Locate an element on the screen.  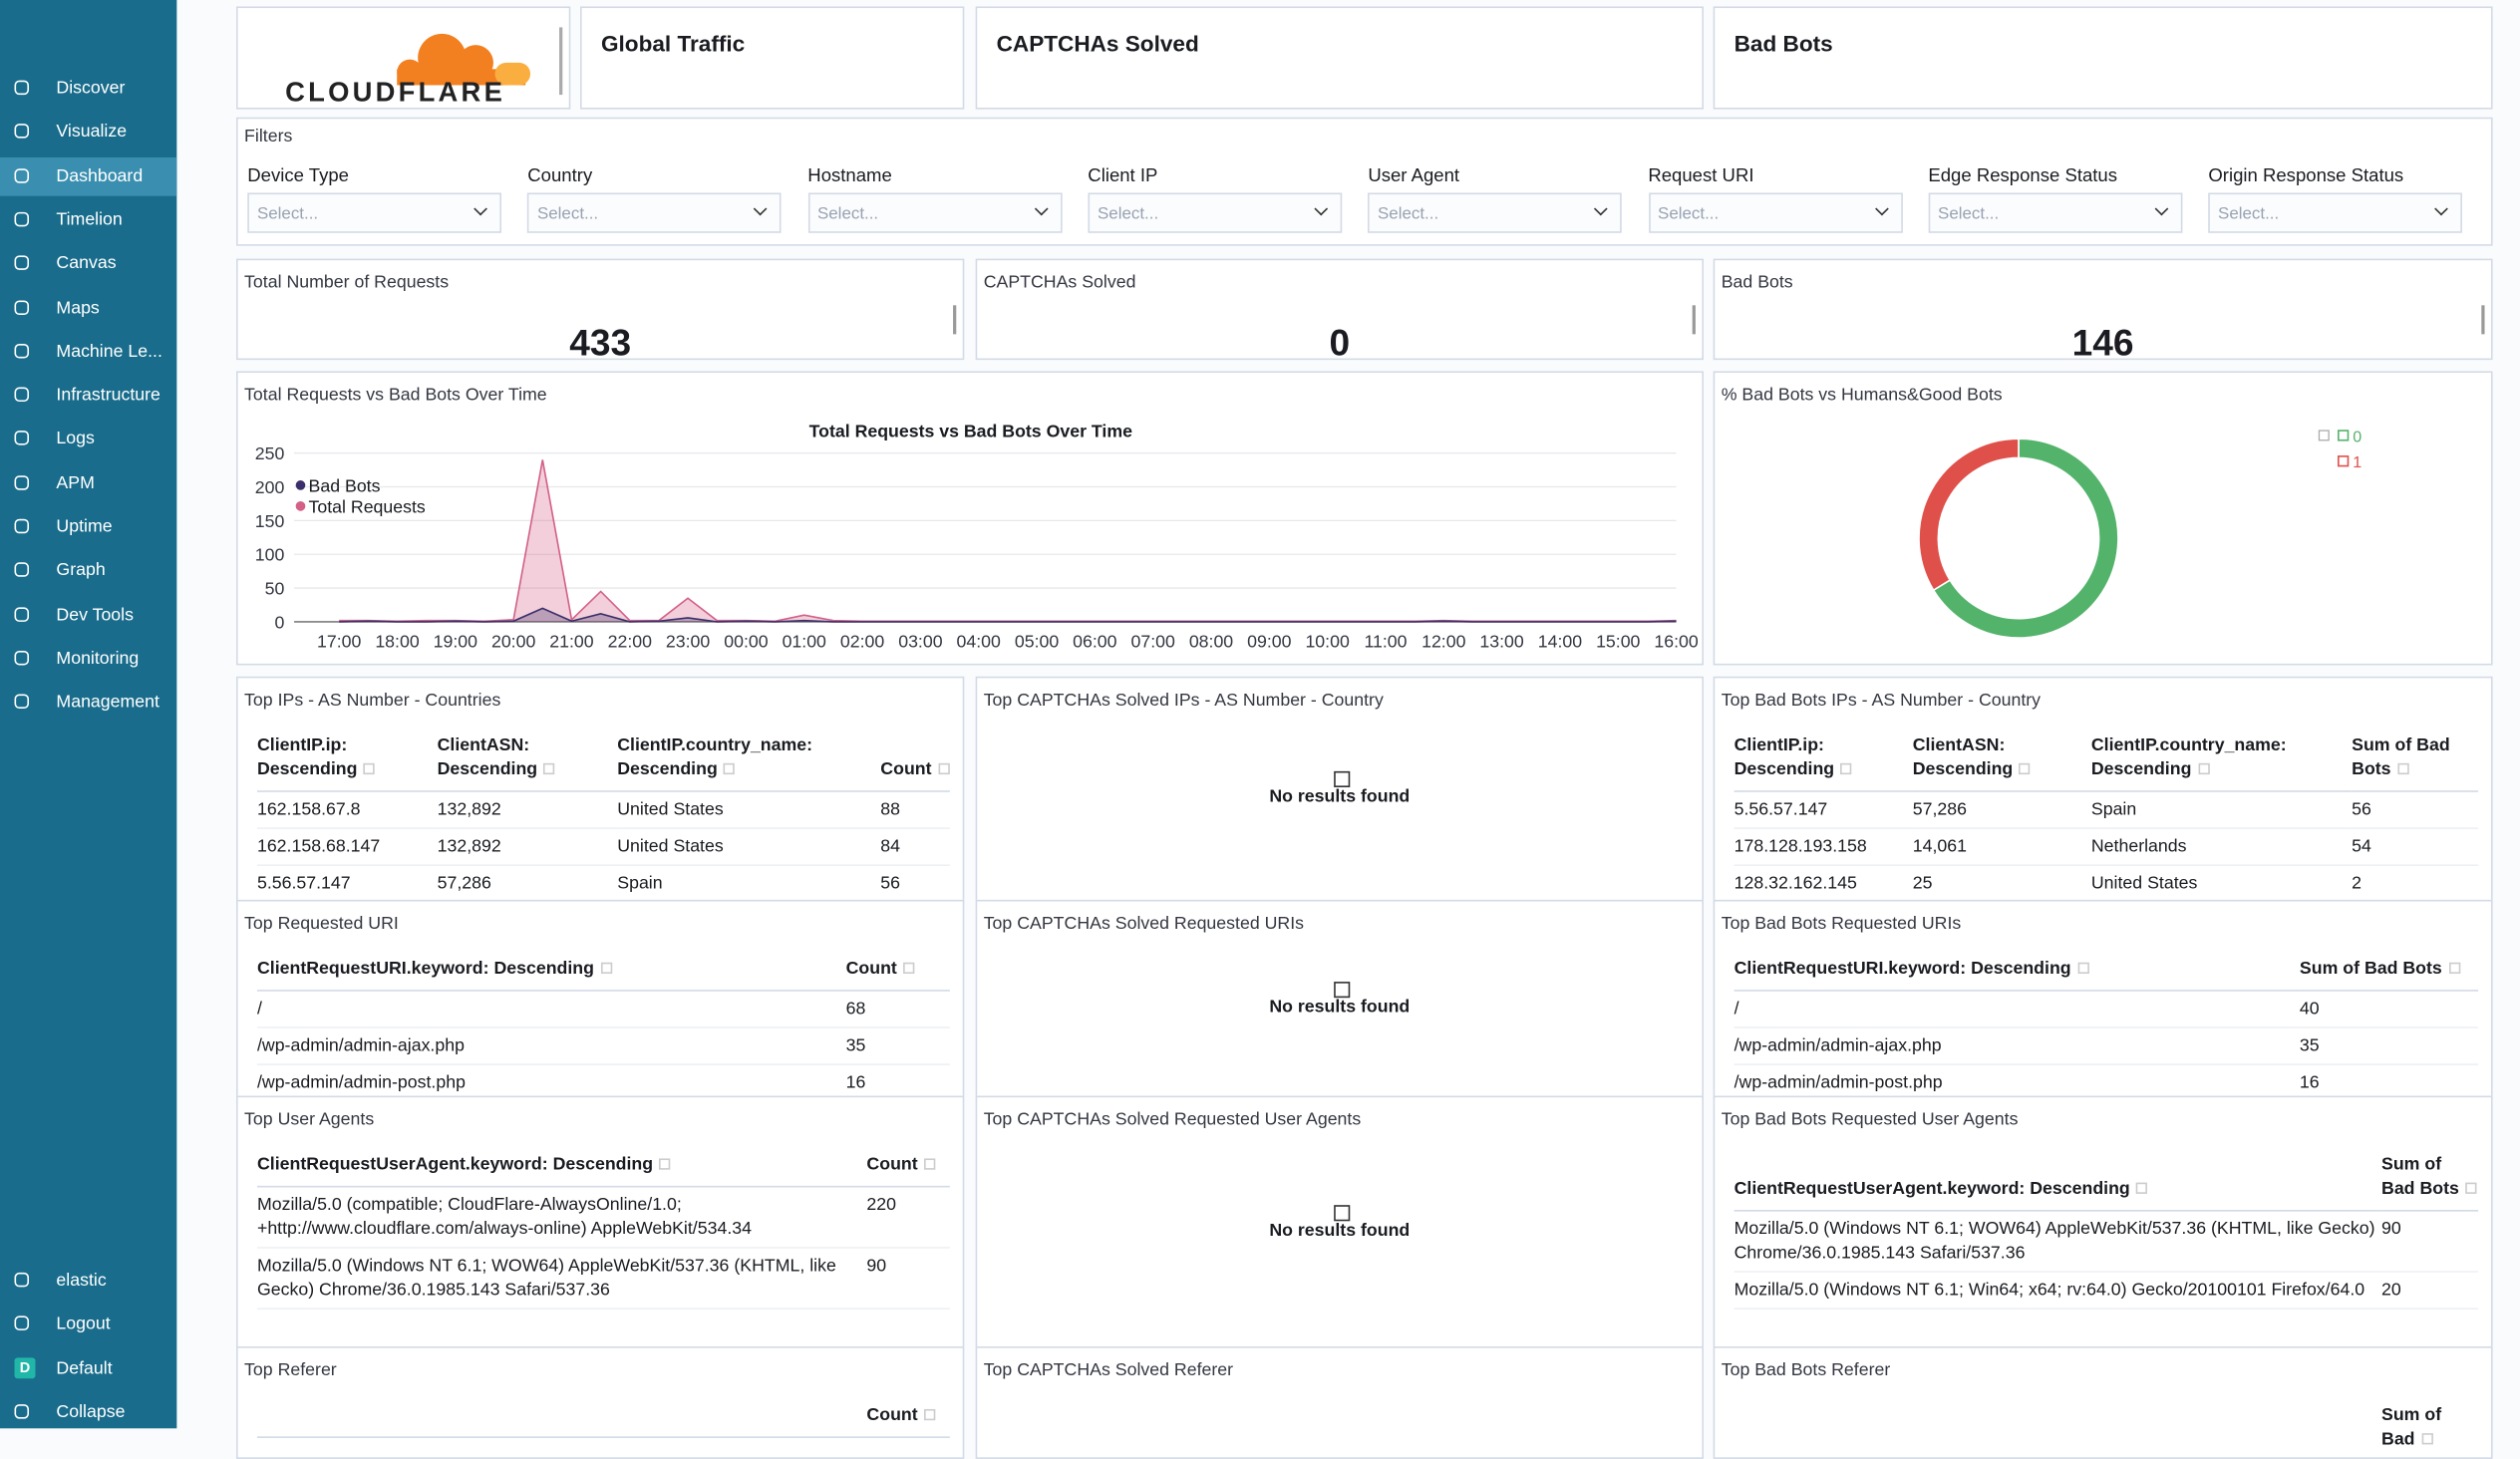
nav-icon is located at coordinates (22, 263).